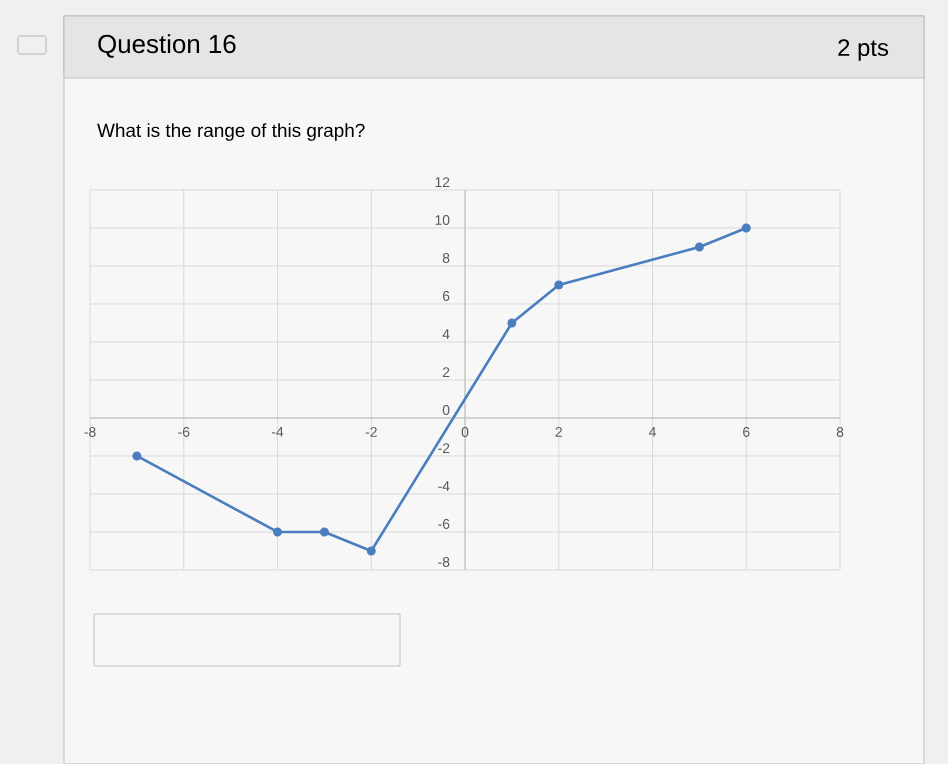 The image size is (948, 764). I want to click on chart-subtitle: What is the range of this graph?, so click(231, 131).